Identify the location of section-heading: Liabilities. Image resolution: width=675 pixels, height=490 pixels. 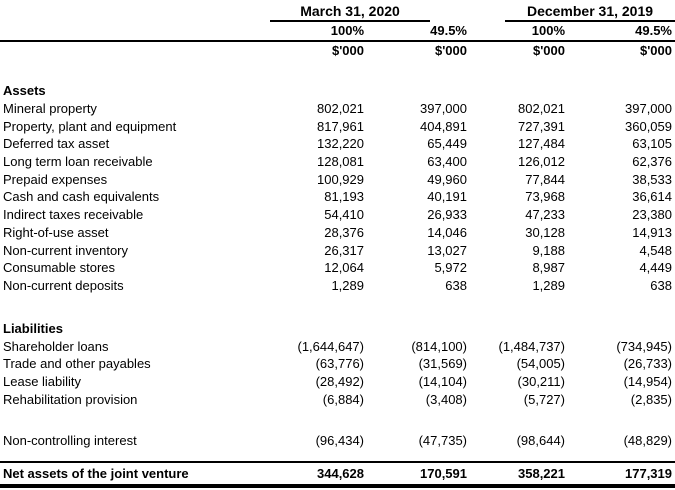
(33, 328).